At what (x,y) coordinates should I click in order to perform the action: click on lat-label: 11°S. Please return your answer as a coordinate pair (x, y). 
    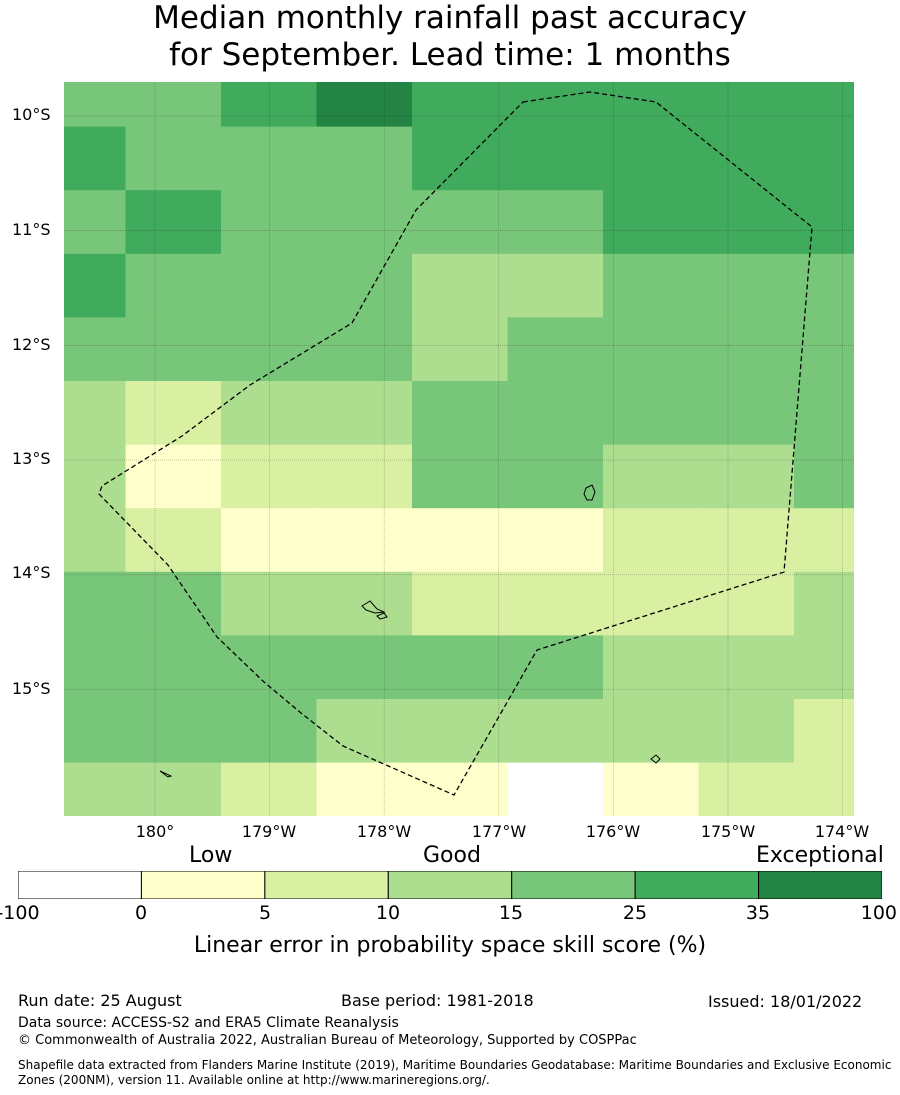
    Looking at the image, I should click on (31, 229).